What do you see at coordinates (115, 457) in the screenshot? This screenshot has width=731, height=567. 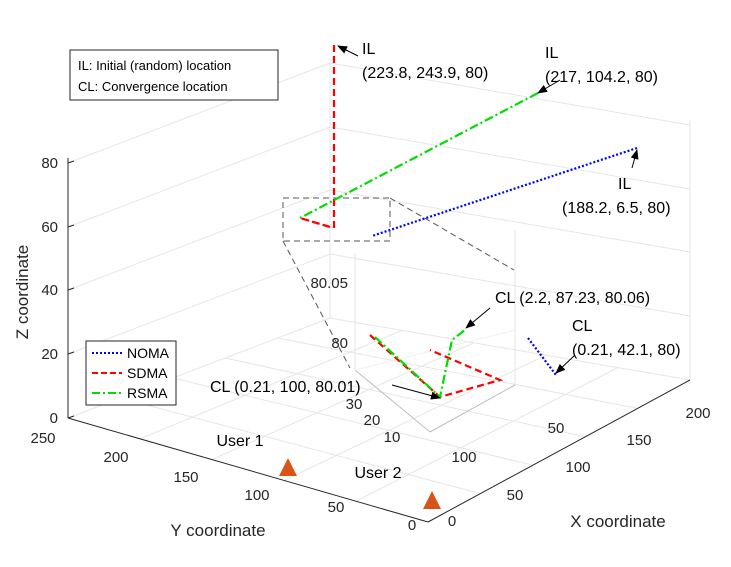 I see `y-tick-label: 200` at bounding box center [115, 457].